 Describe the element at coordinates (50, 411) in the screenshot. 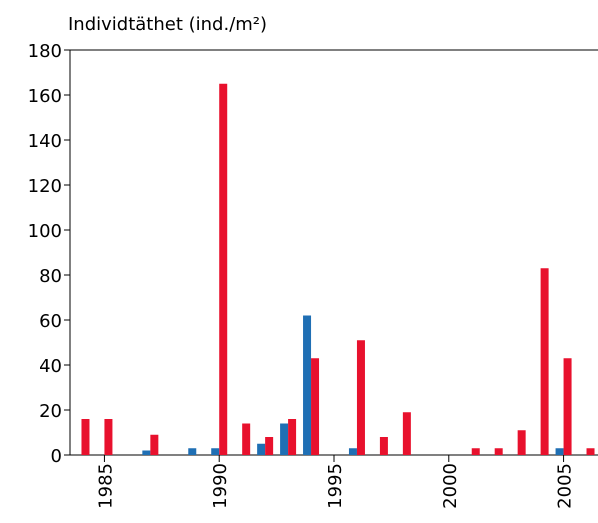

I see `y-tick-label: 20` at that location.